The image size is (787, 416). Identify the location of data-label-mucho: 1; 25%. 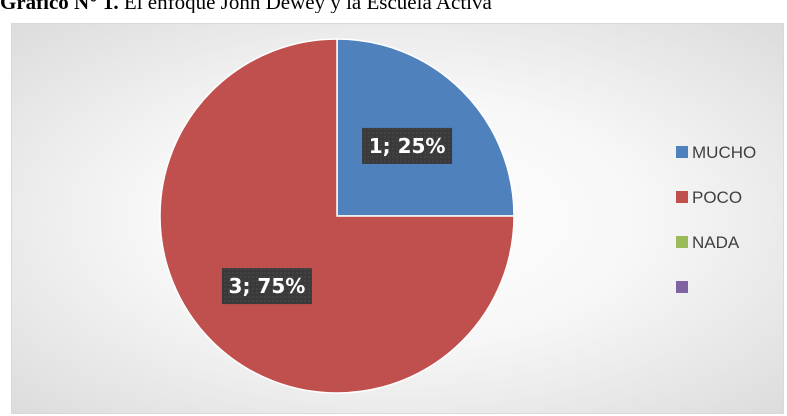
(407, 145).